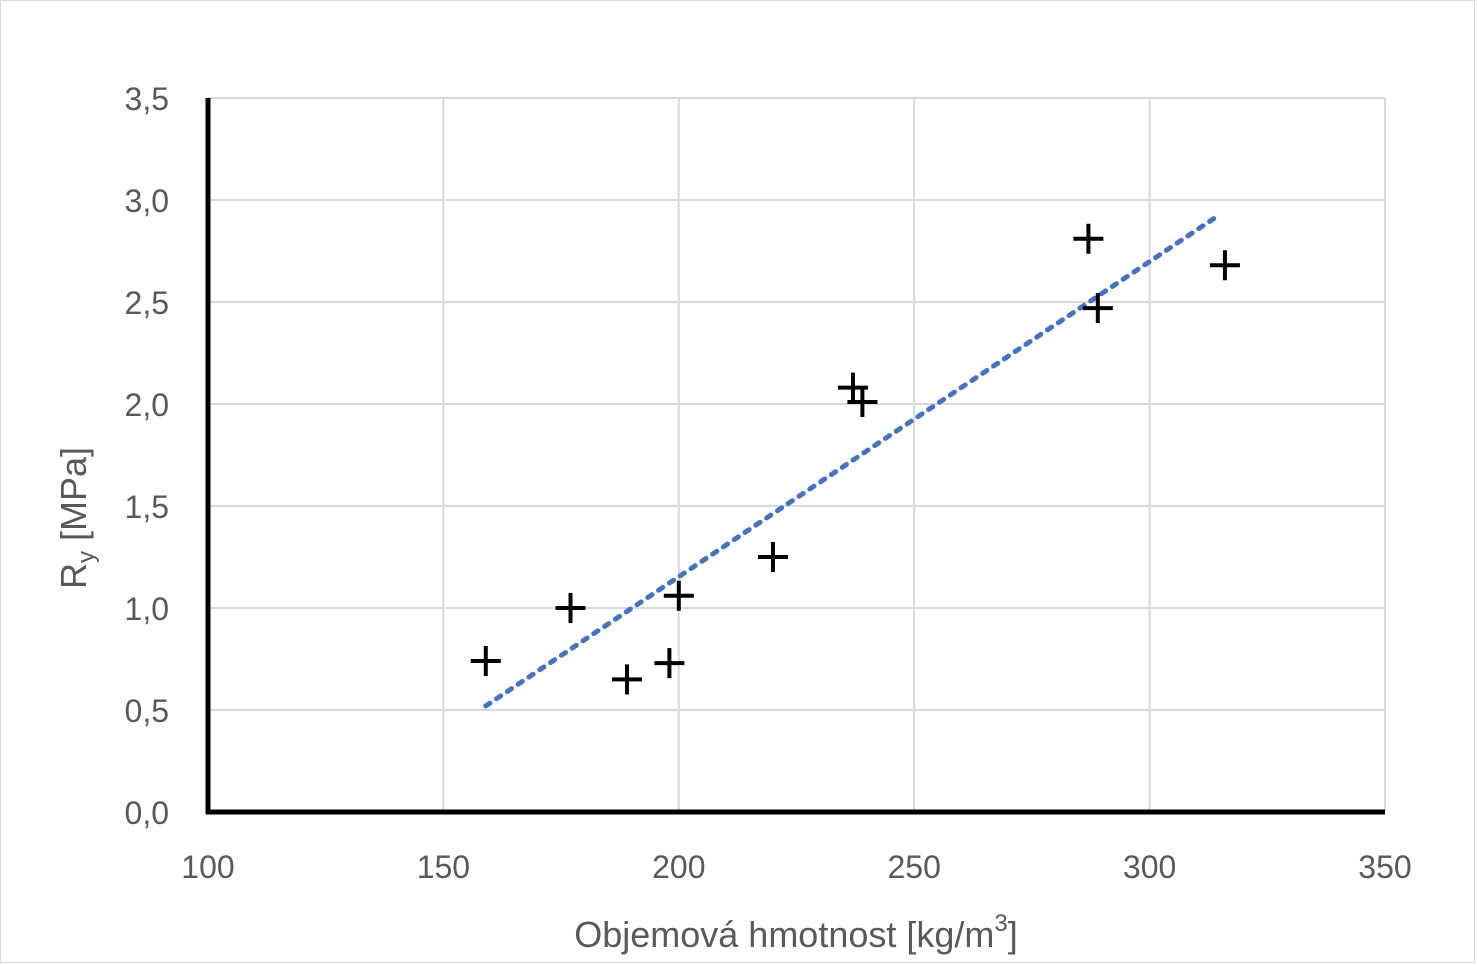 This screenshot has width=1477, height=965. I want to click on x-tick-label: 300, so click(1149, 867).